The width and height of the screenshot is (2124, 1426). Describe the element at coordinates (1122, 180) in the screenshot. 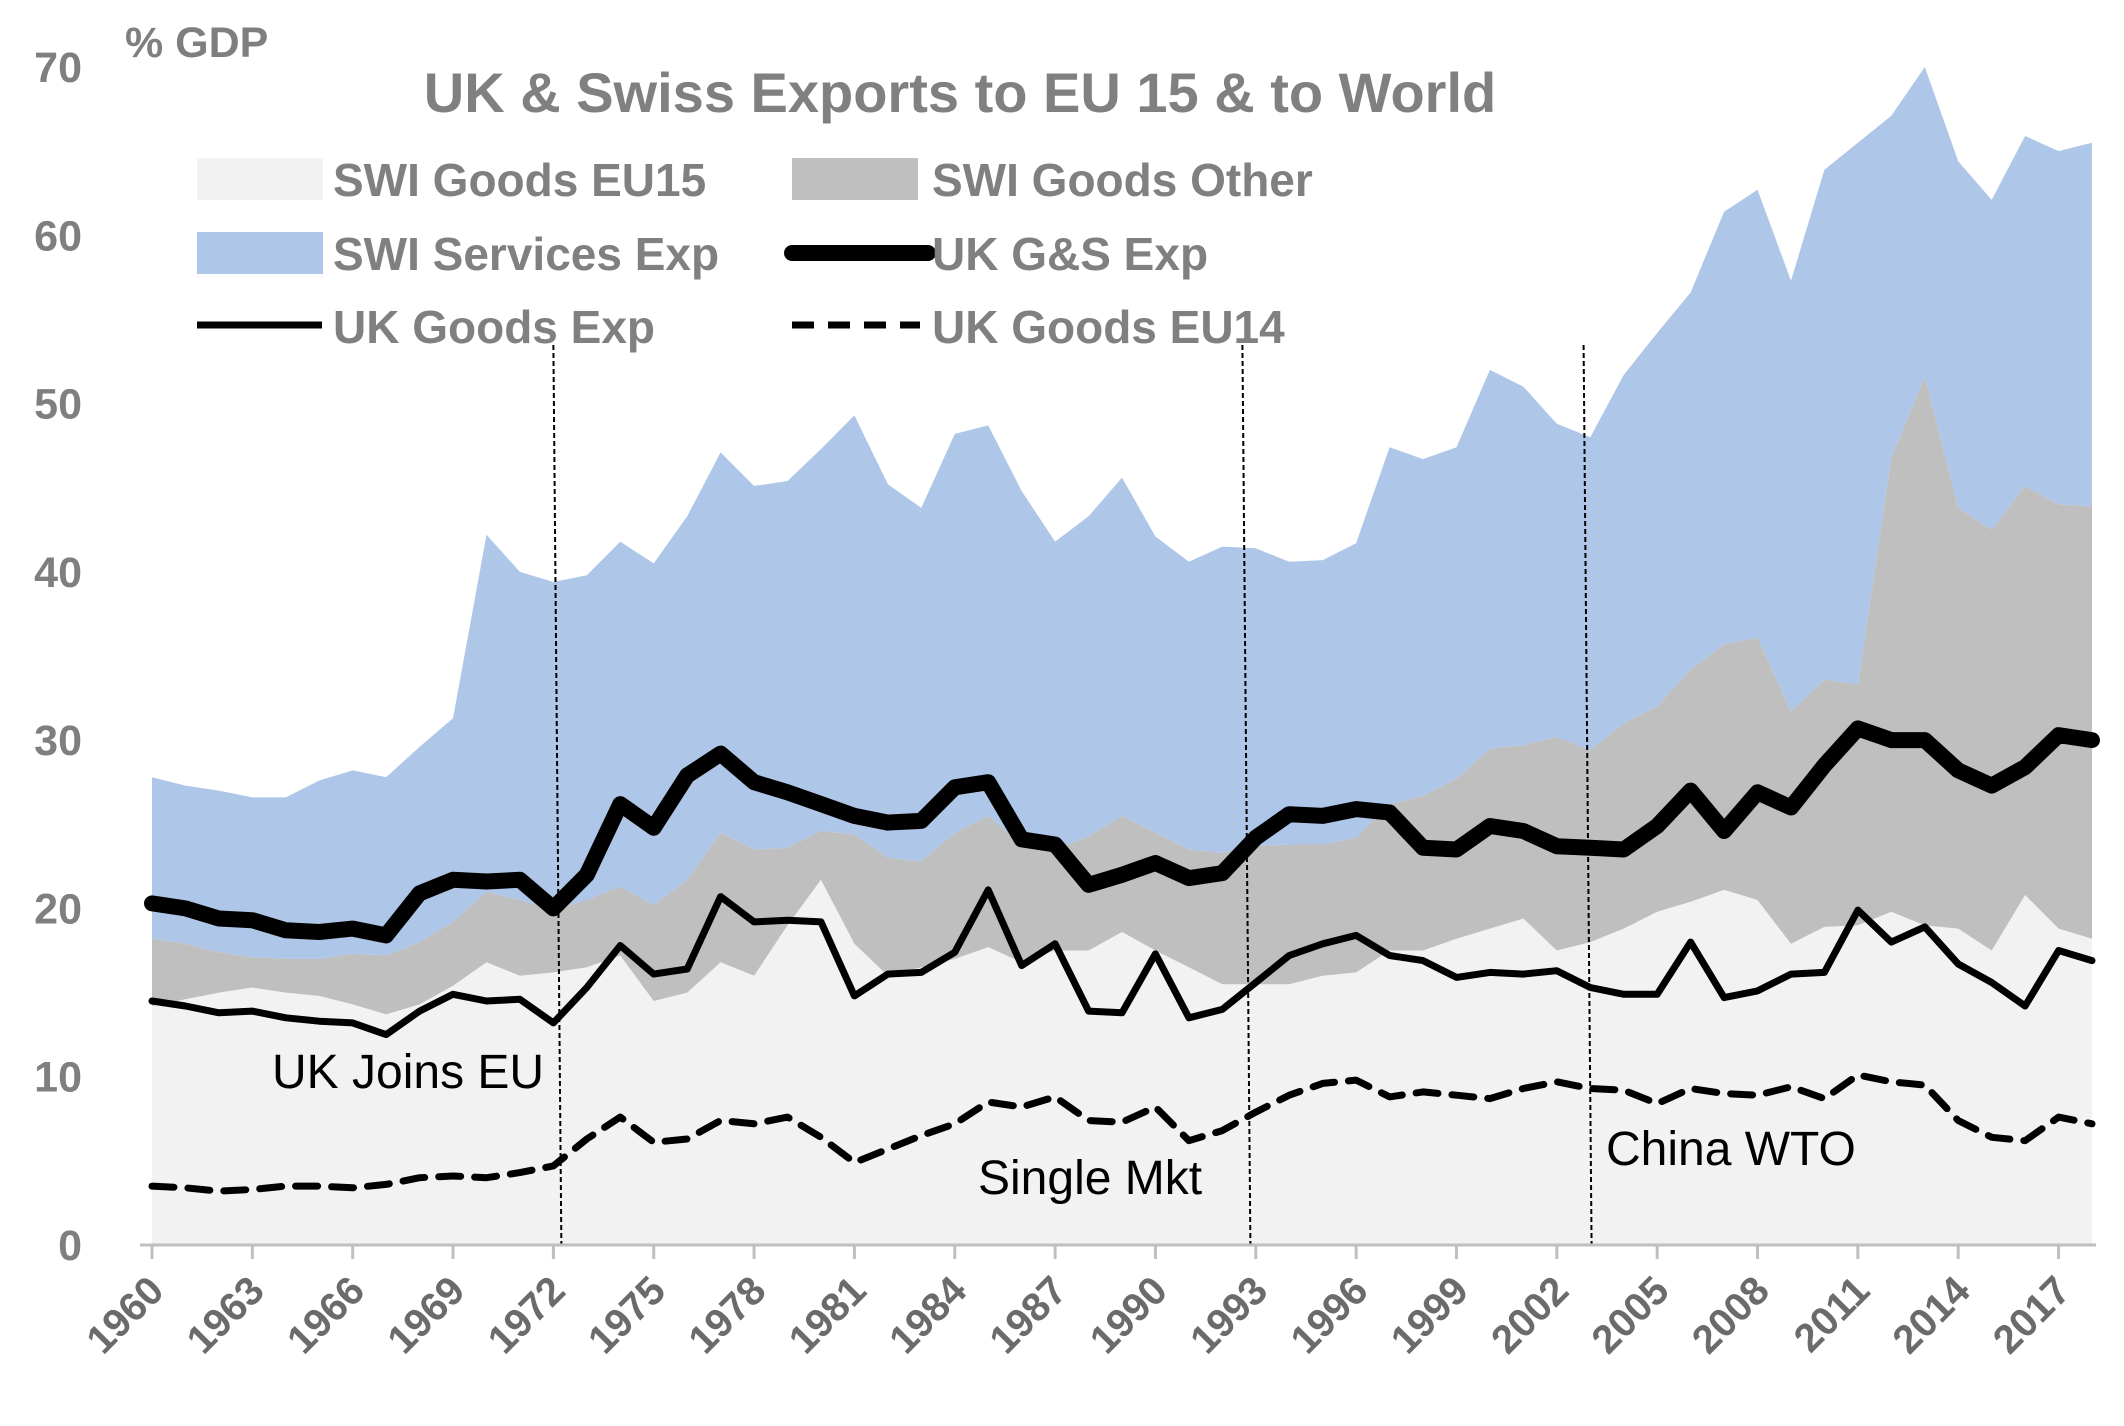

I see `legend-label-swi-goods-other: SWI Goods Other` at that location.